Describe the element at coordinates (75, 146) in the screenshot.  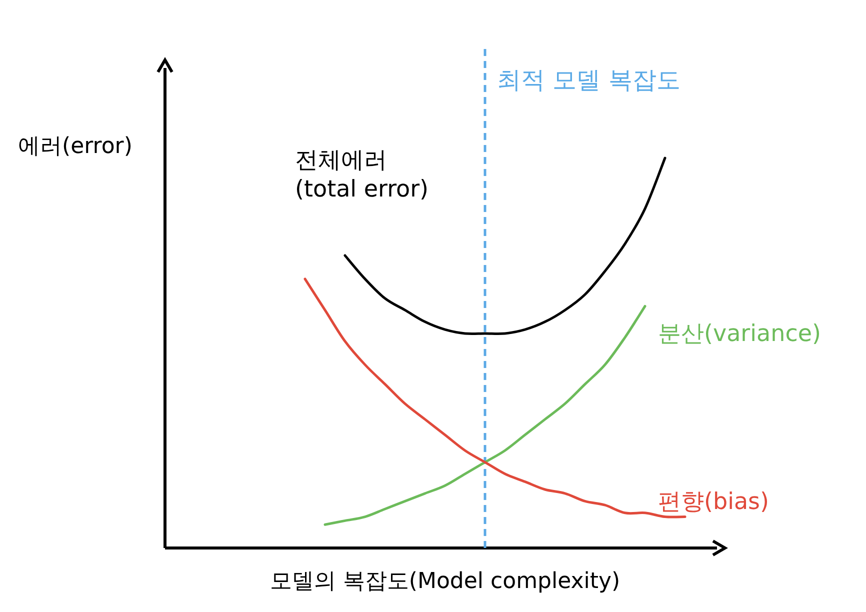
I see `y-axis-title: 에러(error)` at that location.